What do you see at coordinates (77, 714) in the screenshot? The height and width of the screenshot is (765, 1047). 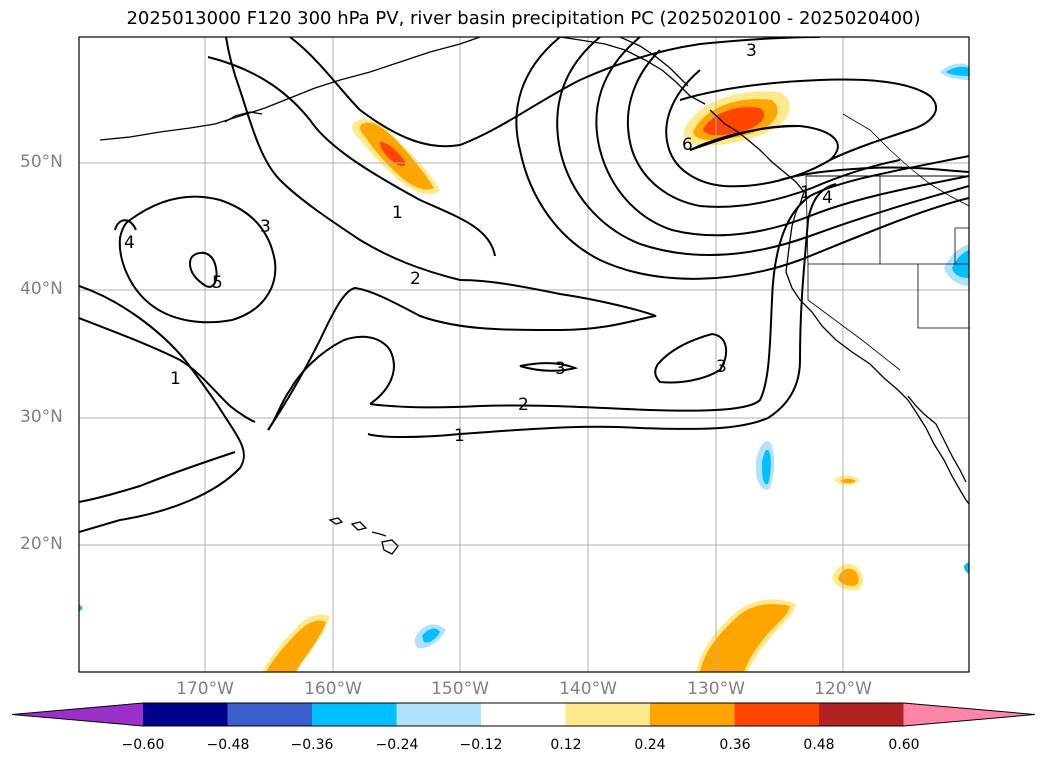 I see `colorbar-extend-low` at bounding box center [77, 714].